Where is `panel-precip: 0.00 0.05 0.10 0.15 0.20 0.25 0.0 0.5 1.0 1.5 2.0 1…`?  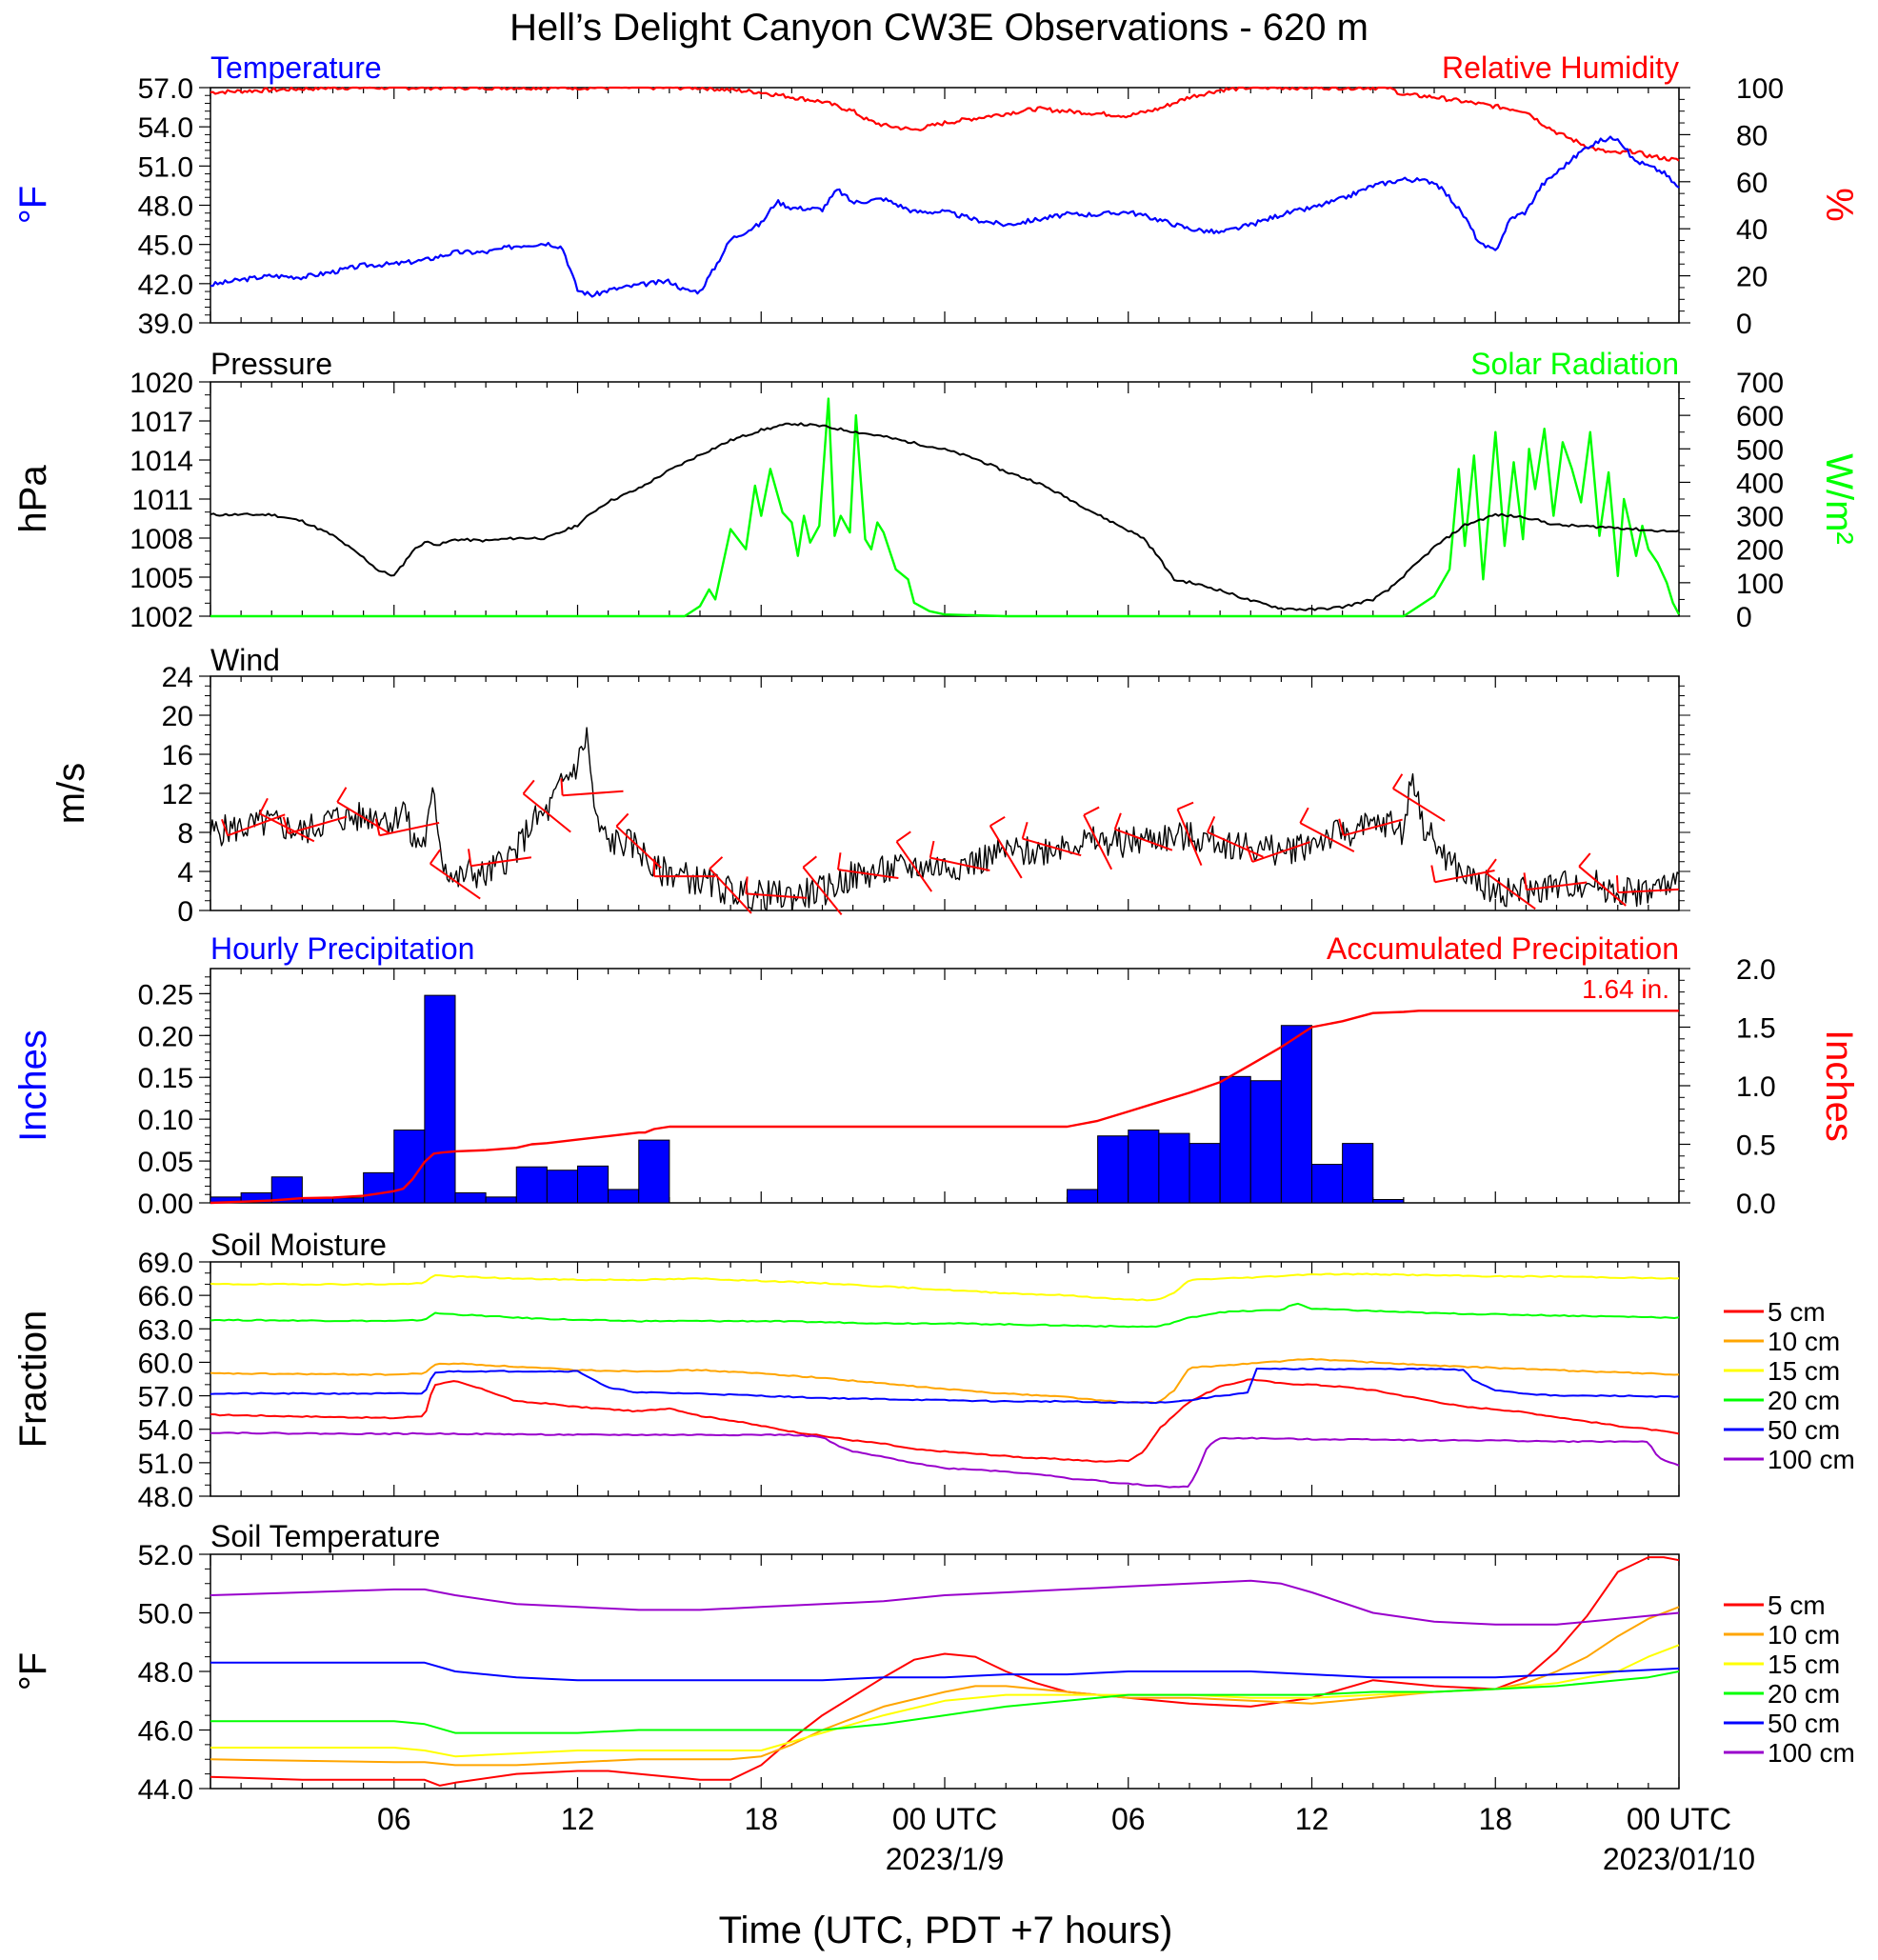
panel-precip: 0.00 0.05 0.10 0.15 0.20 0.25 0.0 0.5 1.0 1.5 2.0 1… is located at coordinates (936, 1075).